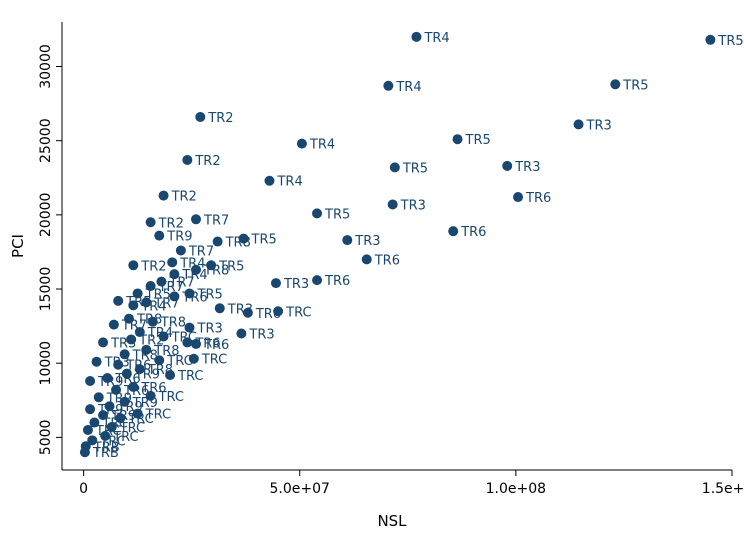 The image size is (744, 535). Describe the element at coordinates (46, 289) in the screenshot. I see `y-tick-label: 15000` at that location.